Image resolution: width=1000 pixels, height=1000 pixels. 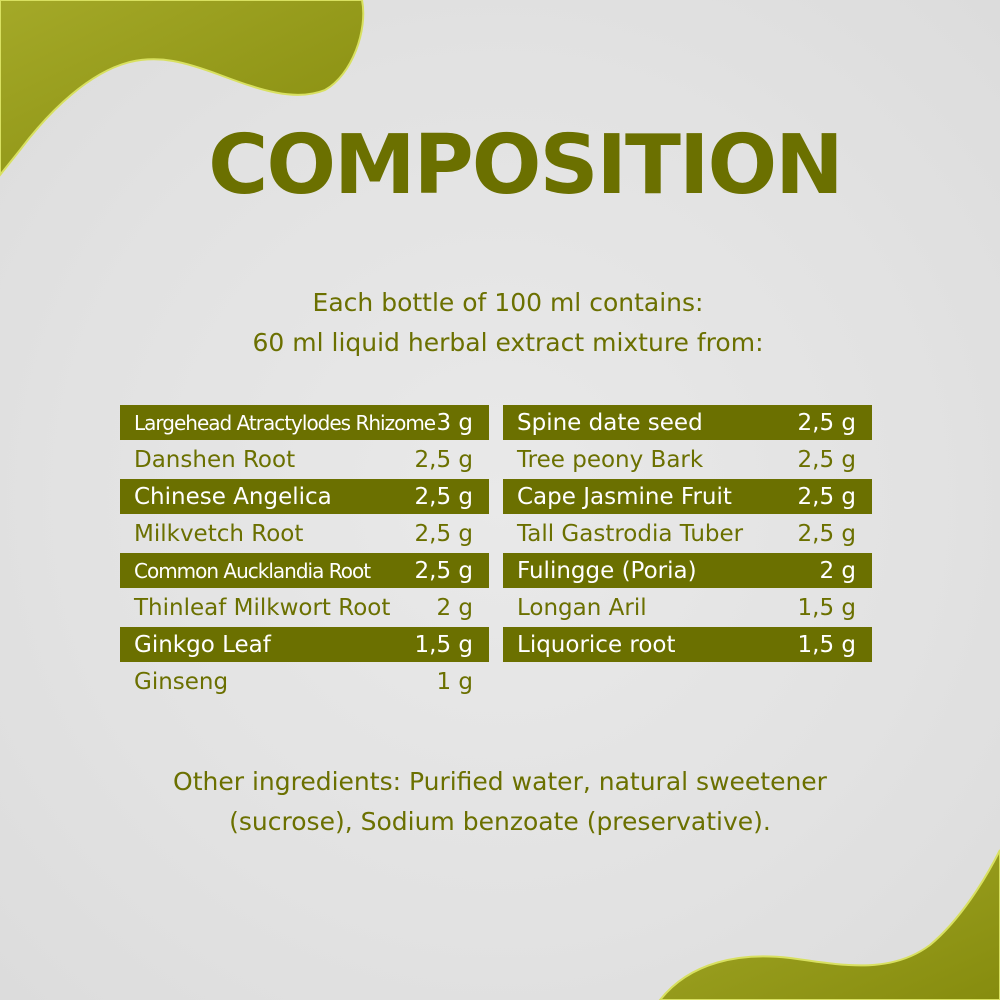 I want to click on ingredient-row: Milkvetch Root 2,5 g, so click(x=304, y=533).